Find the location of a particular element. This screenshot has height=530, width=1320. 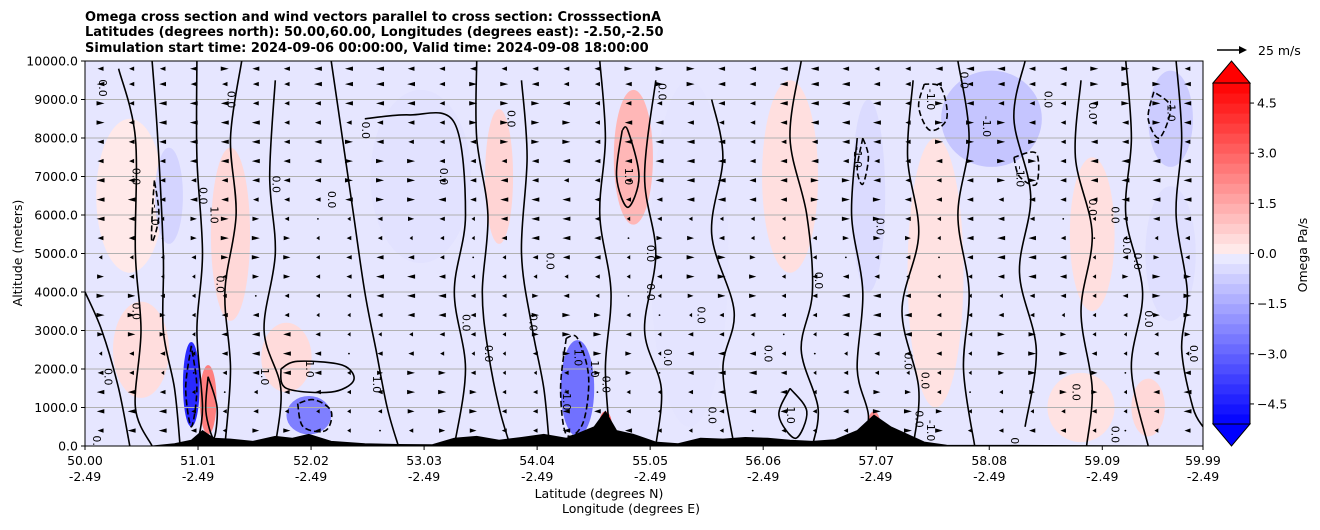

y-tick-label: 7000.0 is located at coordinates (56, 176).